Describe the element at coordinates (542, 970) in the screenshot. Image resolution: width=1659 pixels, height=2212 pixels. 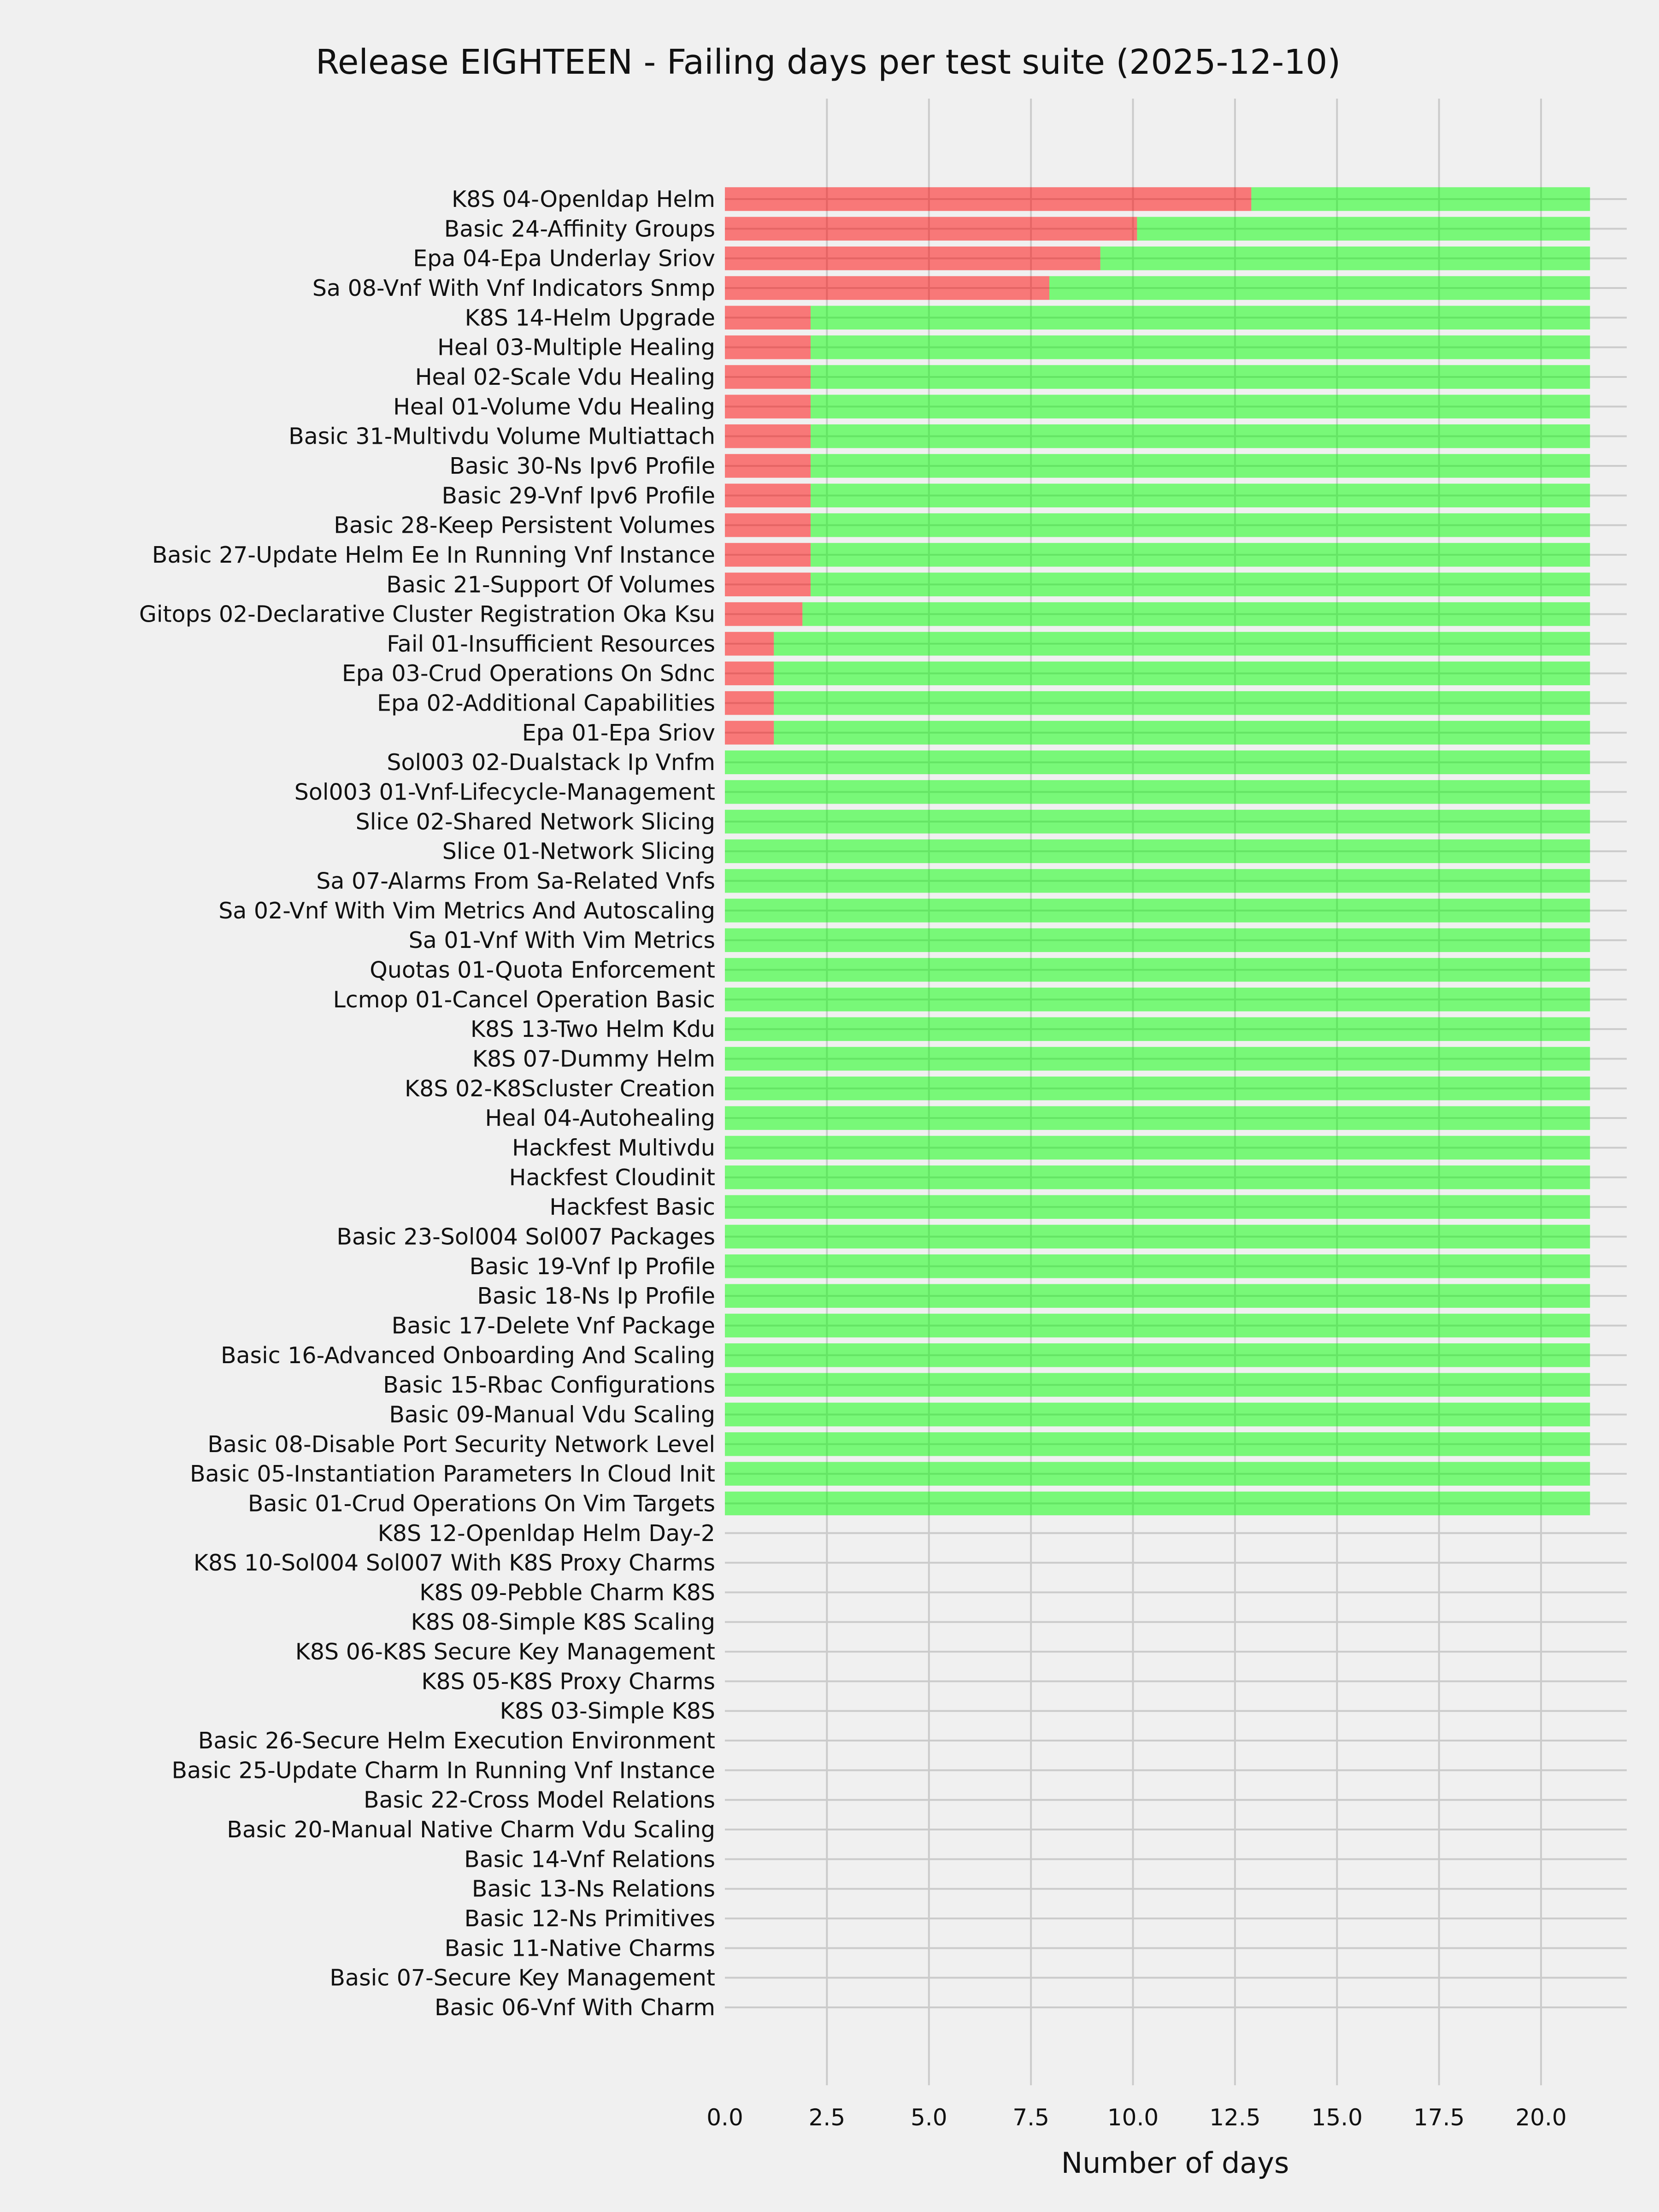
I see `y-tick-label: Quotas 01-Quota Enforcement` at that location.